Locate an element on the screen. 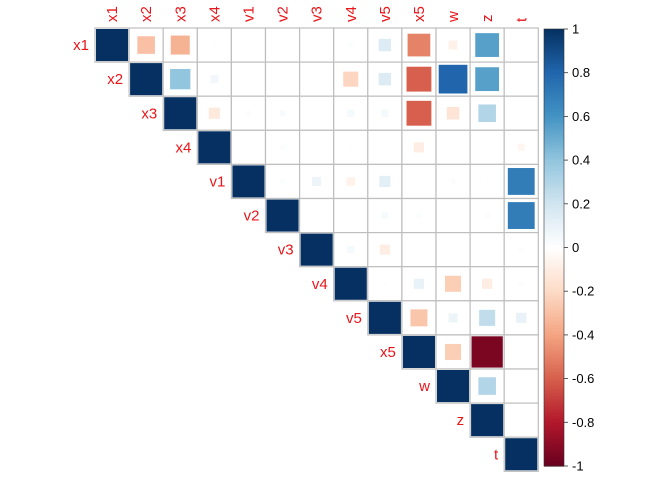 Image resolution: width=672 pixels, height=480 pixels. cell-x4-v1 is located at coordinates (248, 147).